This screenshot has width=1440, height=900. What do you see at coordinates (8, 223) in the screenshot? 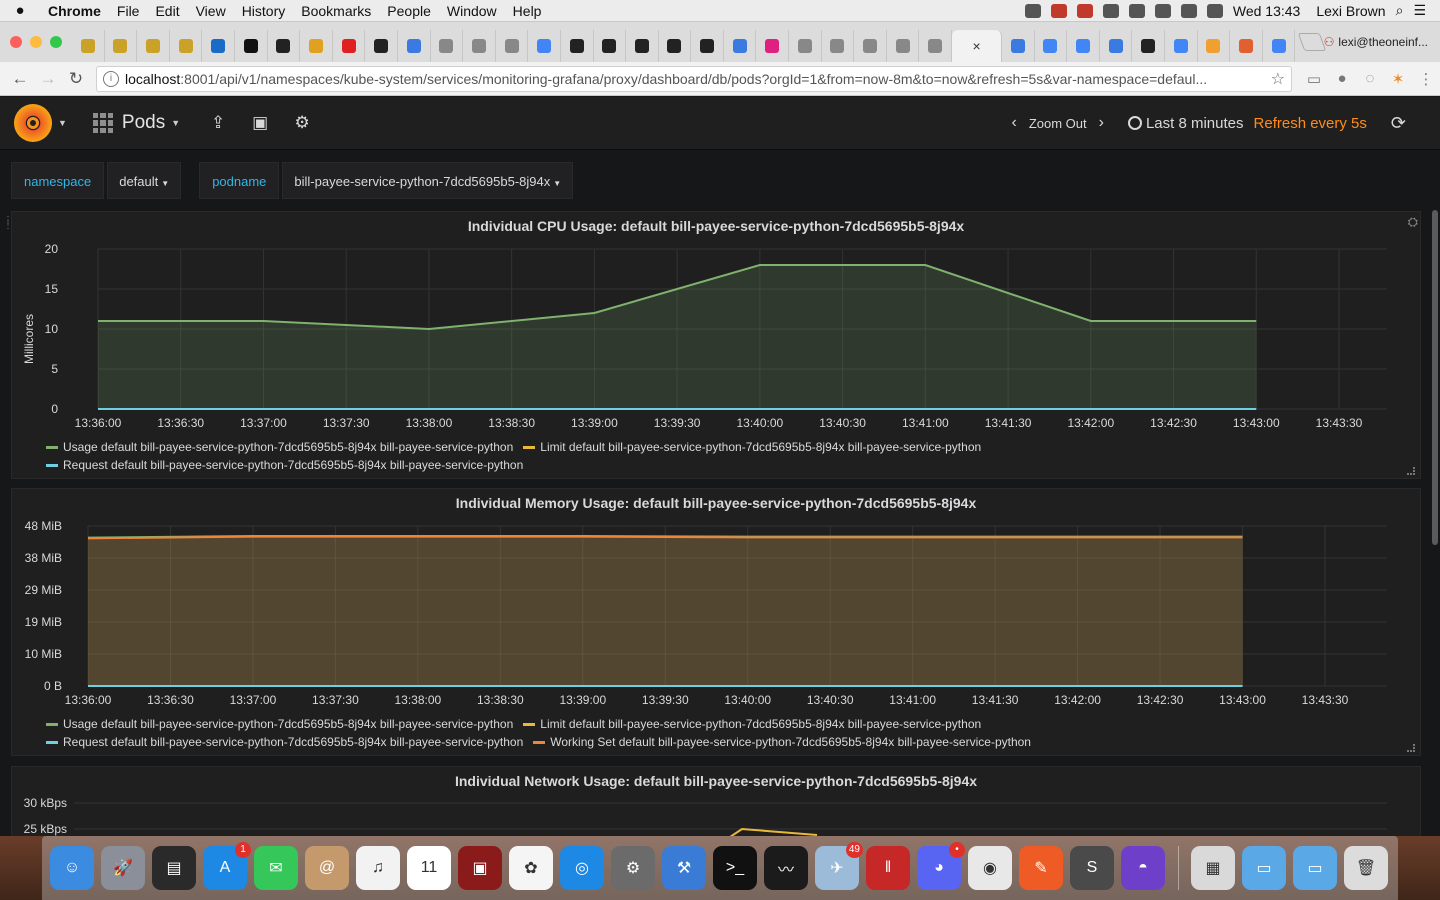
I see `row-drag-handle-icon: ⋮ ⋮` at bounding box center [8, 223].